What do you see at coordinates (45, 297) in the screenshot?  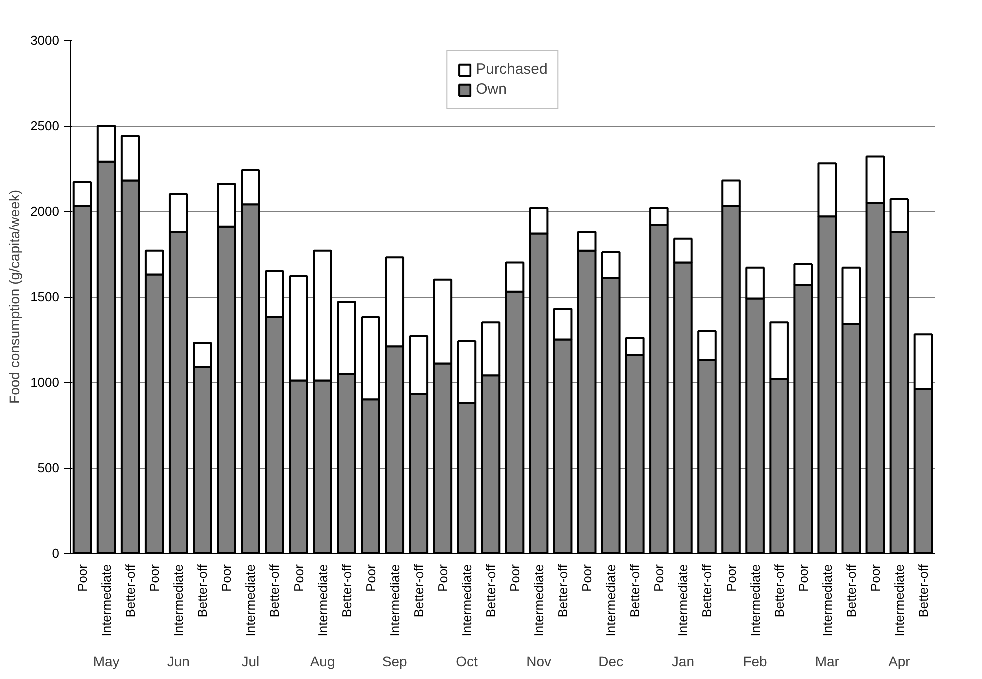 I see `y-tick-label: 1500` at bounding box center [45, 297].